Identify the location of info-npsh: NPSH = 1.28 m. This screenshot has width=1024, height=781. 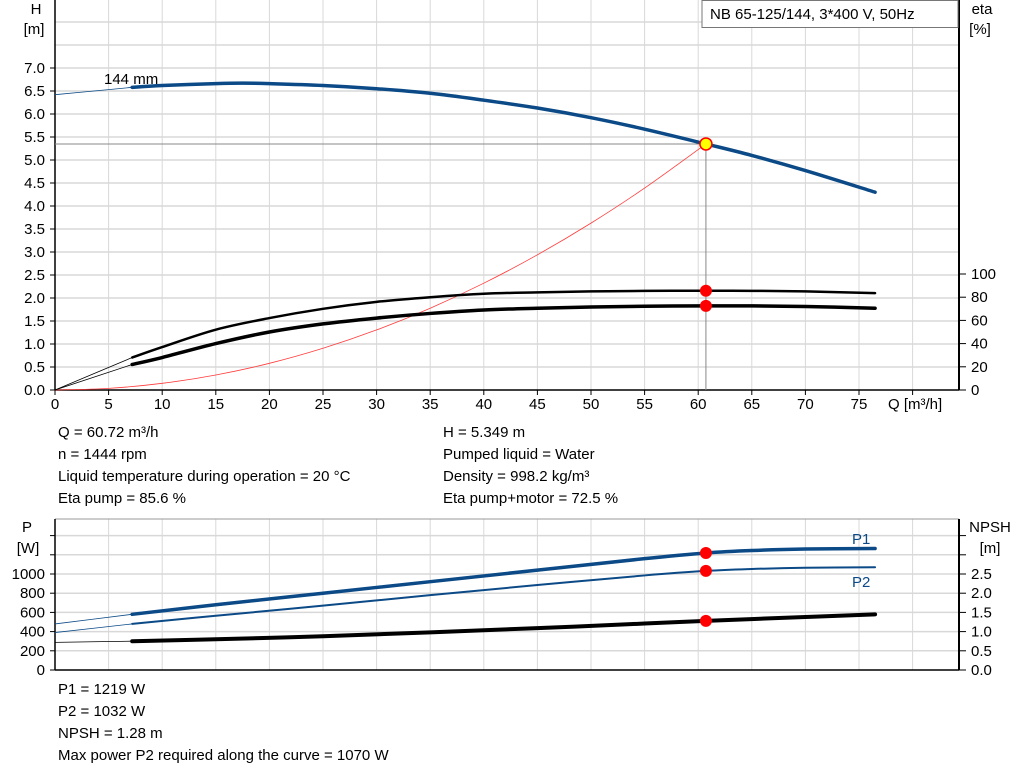
(110, 733).